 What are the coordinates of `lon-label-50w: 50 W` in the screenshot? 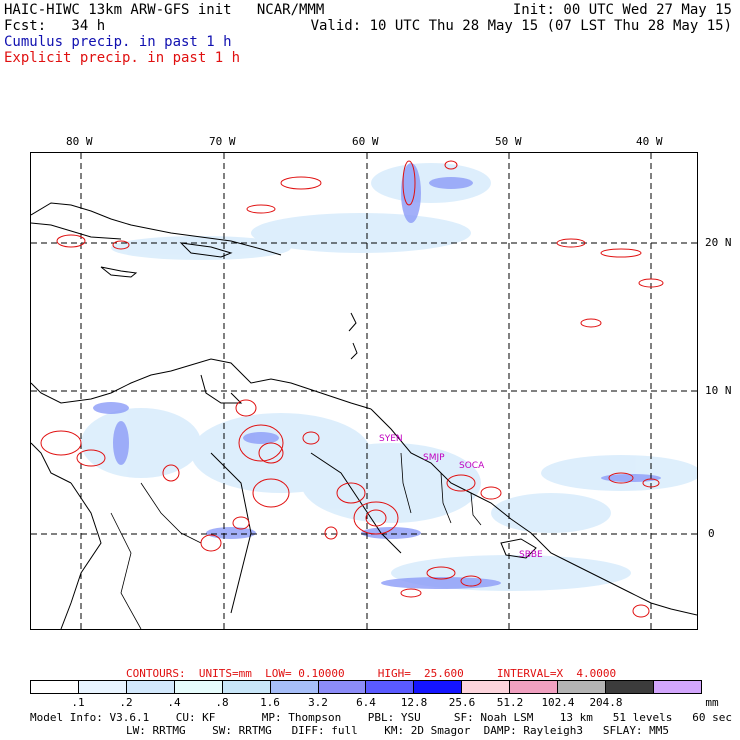 It's located at (508, 141).